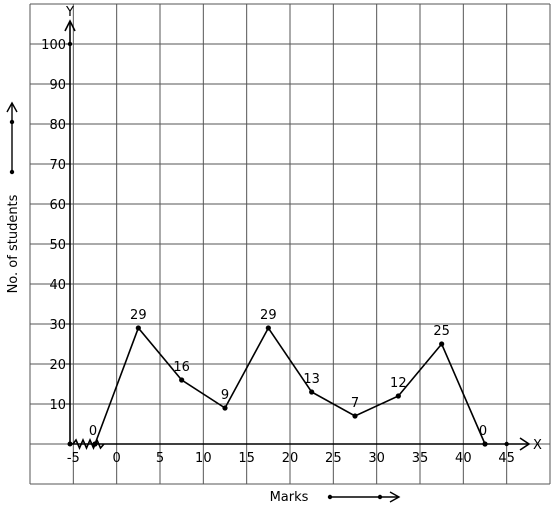 This screenshot has height=515, width=554. Describe the element at coordinates (463, 458) in the screenshot. I see `x-tick-label: 40` at that location.